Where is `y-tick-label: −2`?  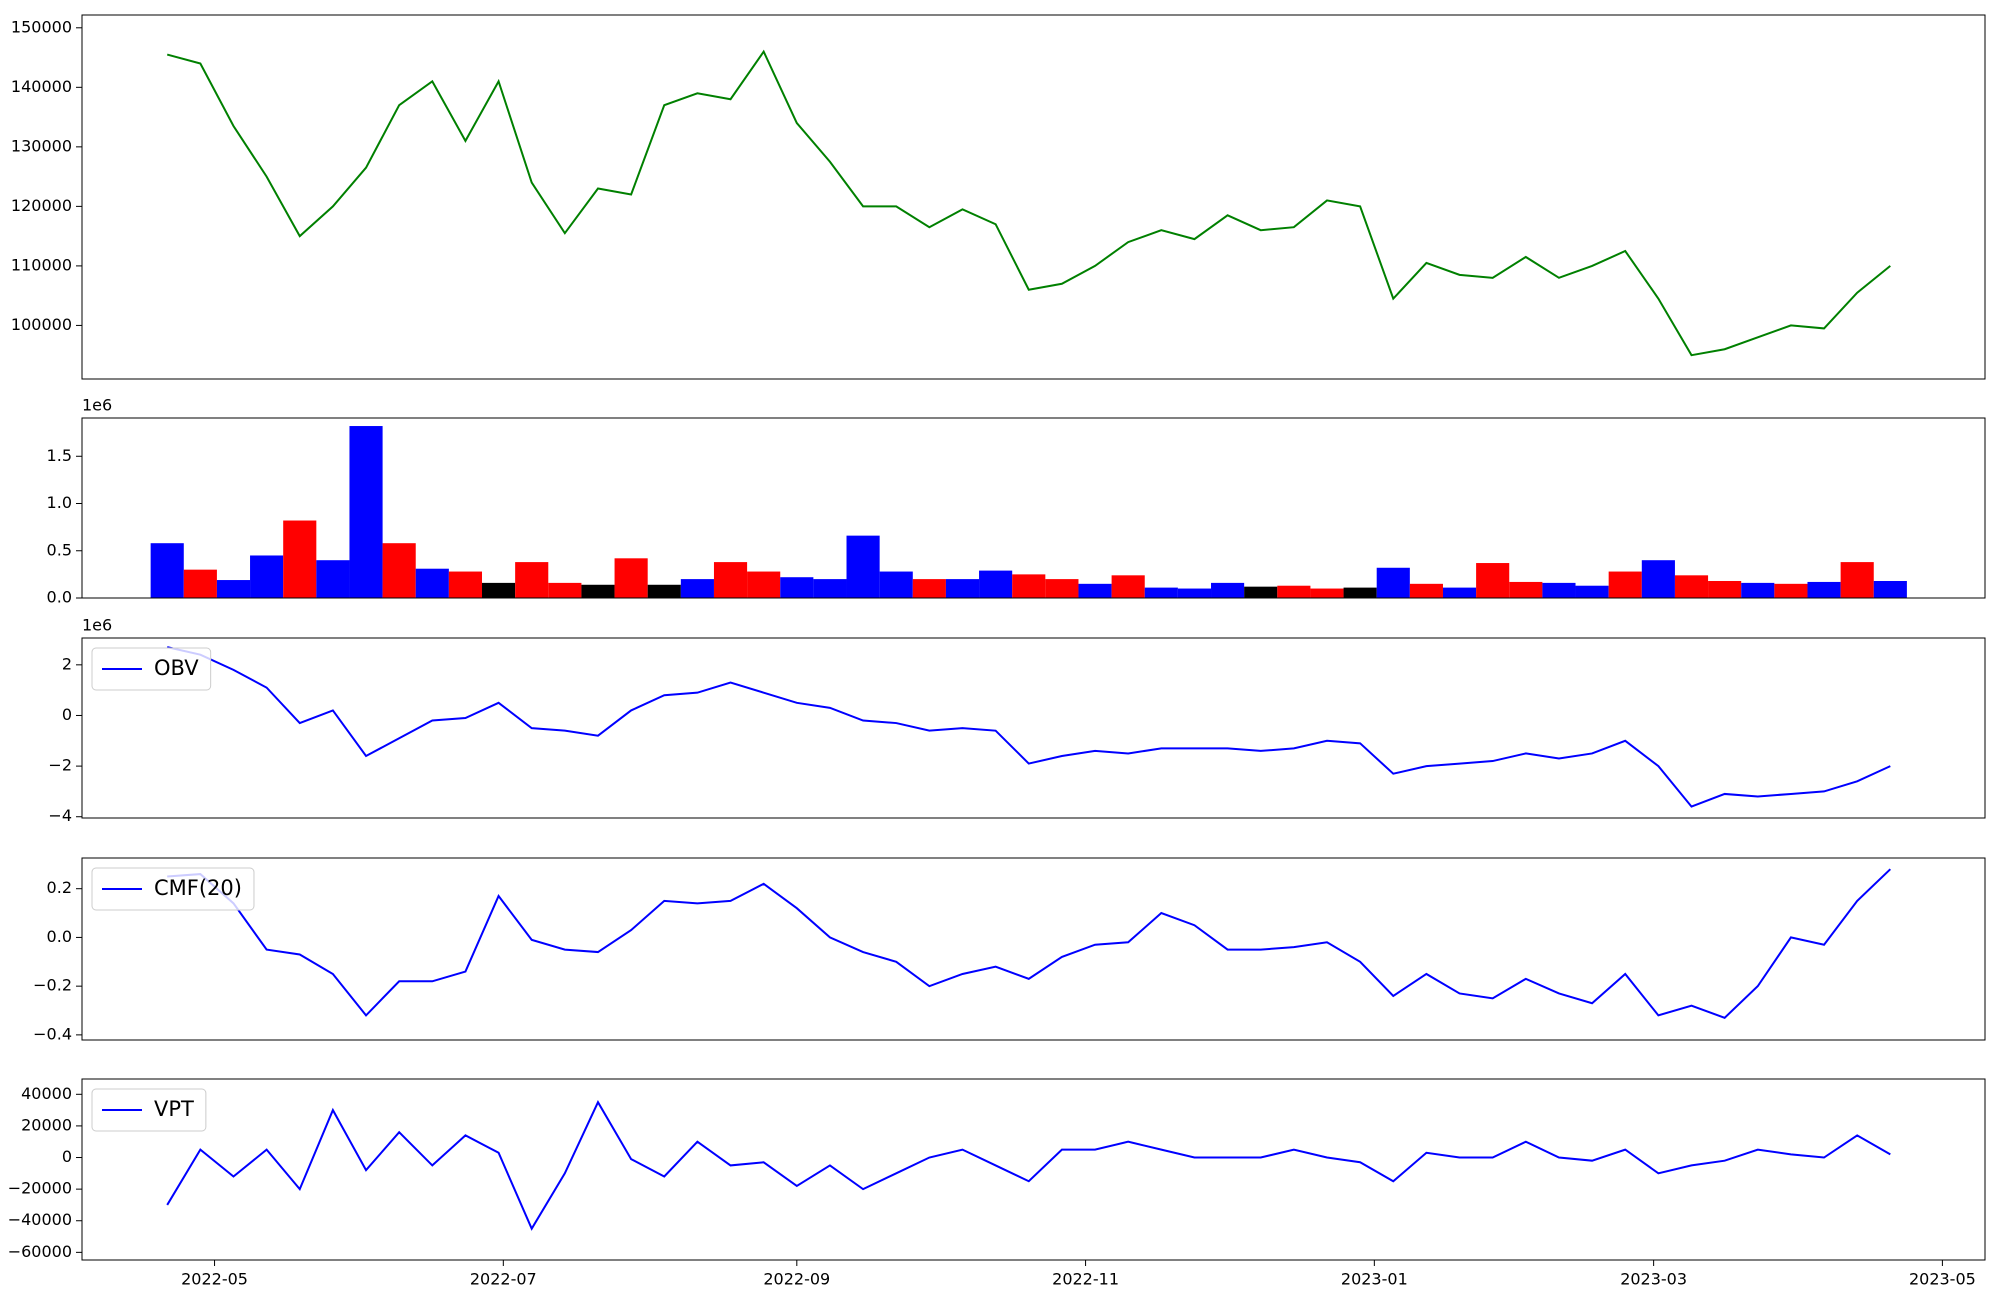
y-tick-label: −2 is located at coordinates (60, 765).